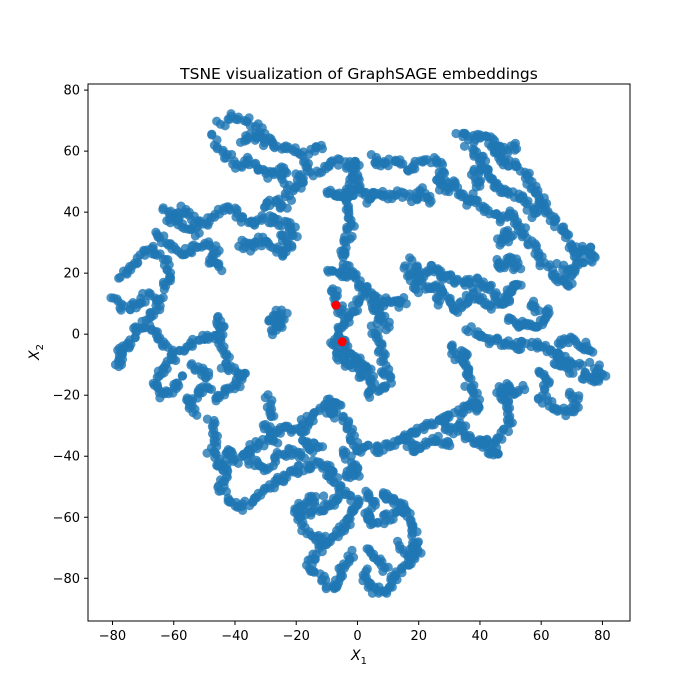 The width and height of the screenshot is (700, 700). I want to click on x-axis: −80 −60 −40 −20 0 20 40 60 80, so click(355, 632).